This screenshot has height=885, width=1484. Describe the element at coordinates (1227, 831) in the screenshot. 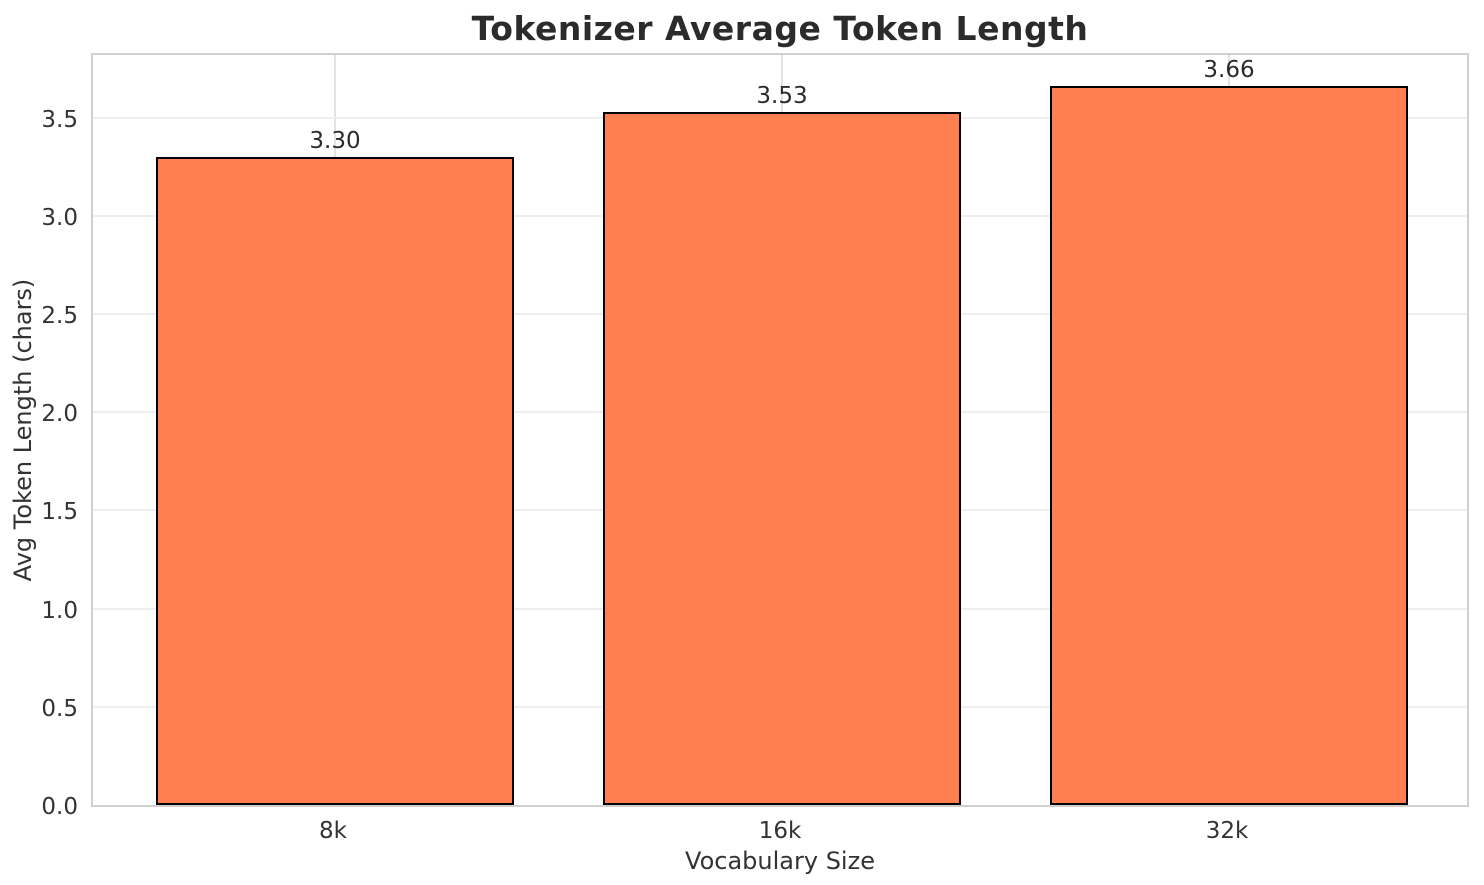

I see `x-tick-32k: 32k` at that location.